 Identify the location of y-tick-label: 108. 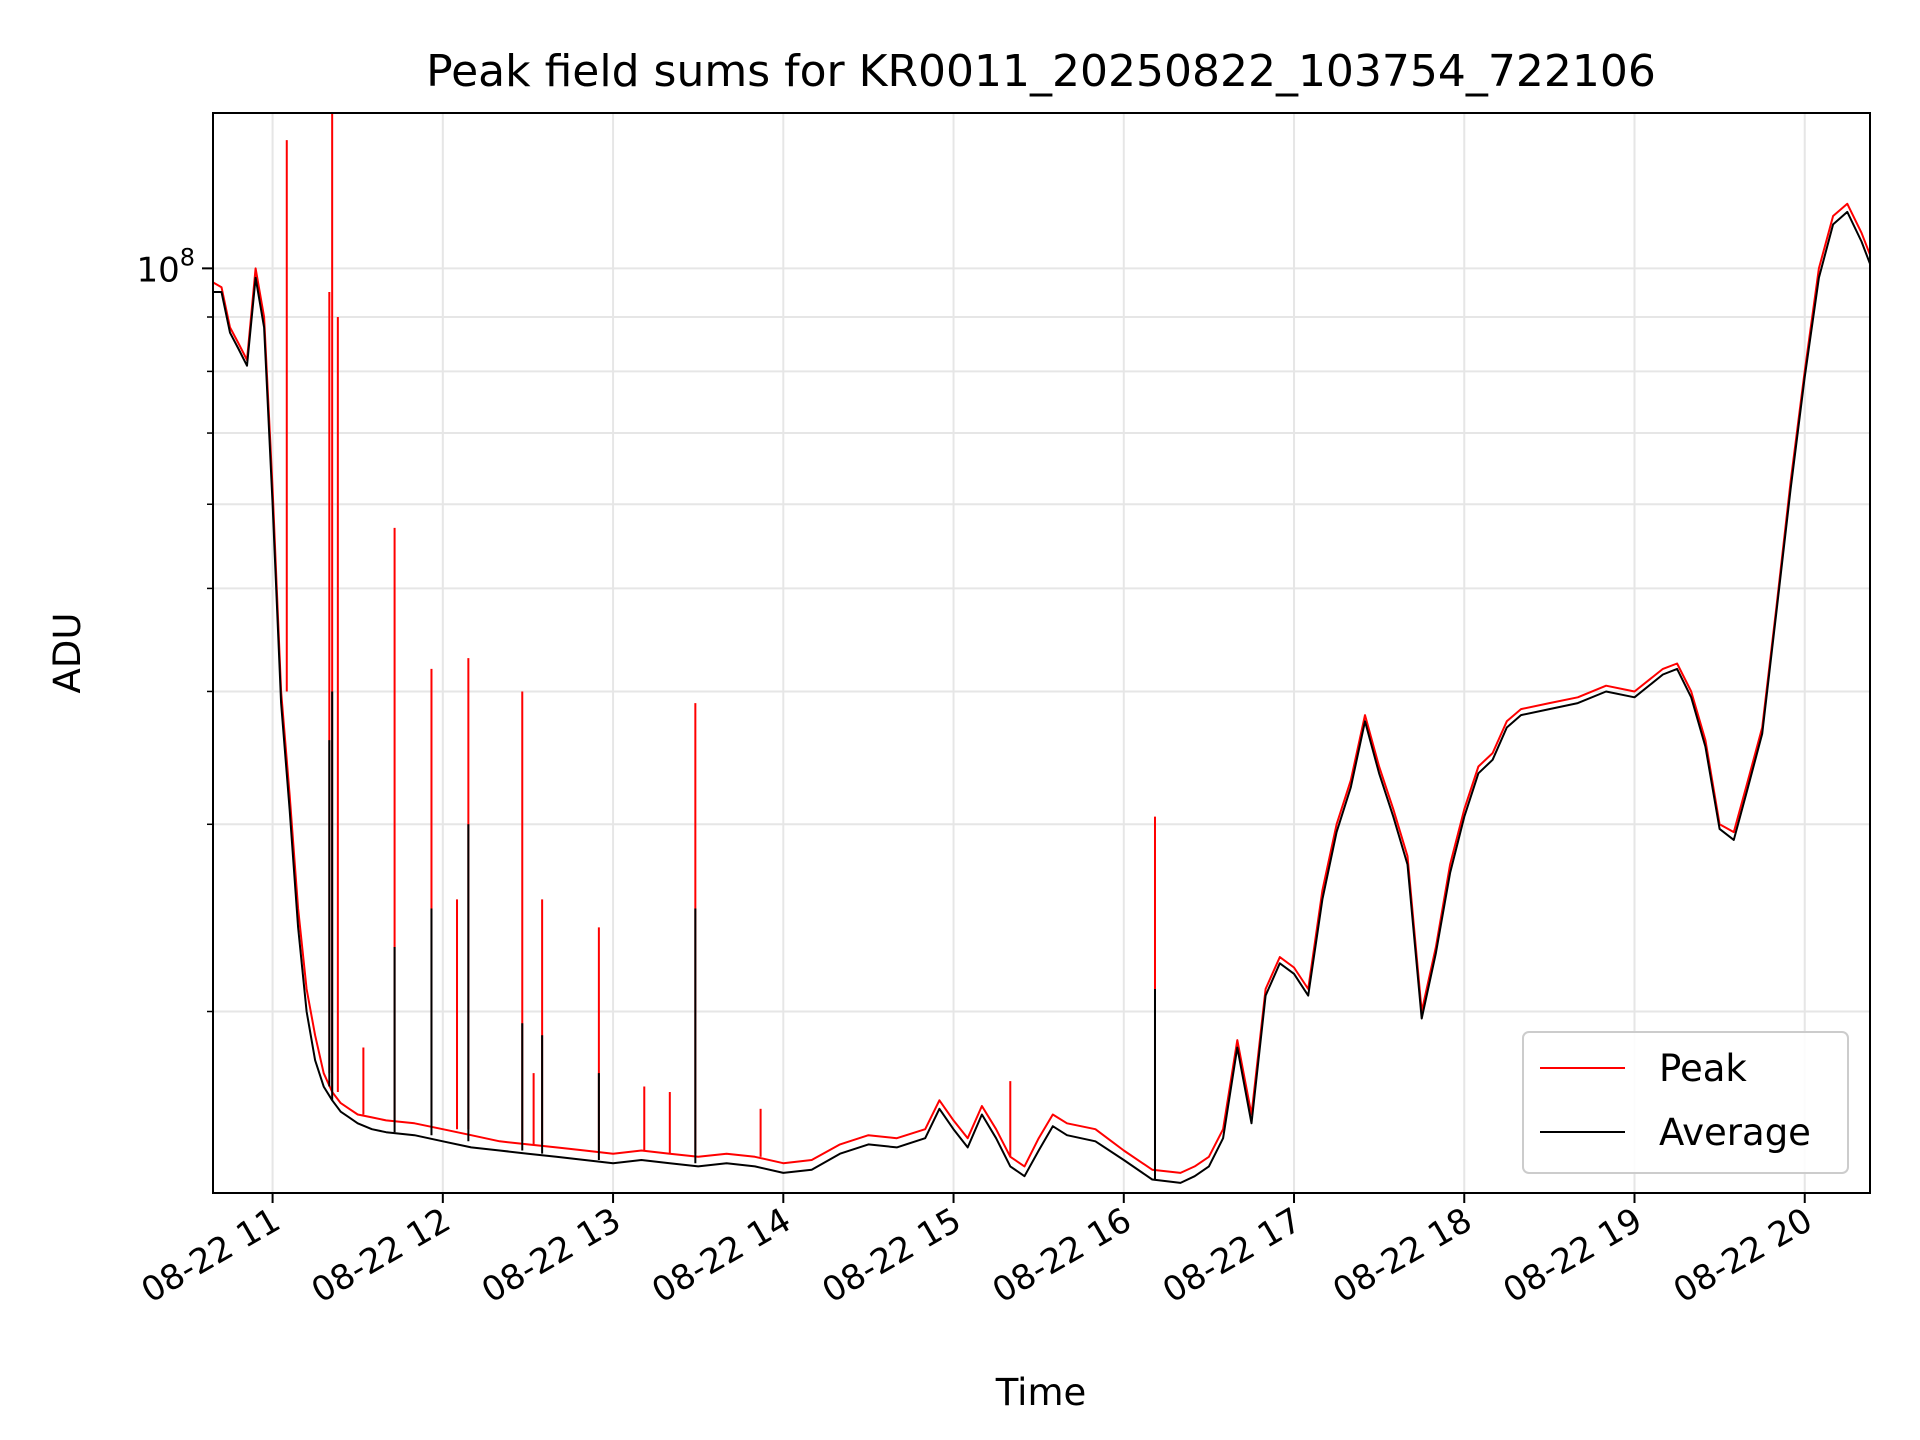
(165, 266).